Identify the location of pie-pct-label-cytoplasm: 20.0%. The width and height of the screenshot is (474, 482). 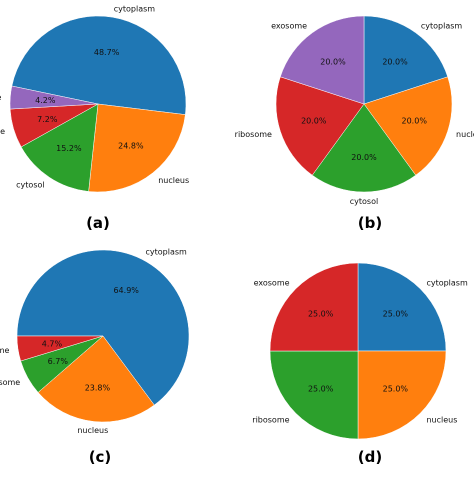
(395, 61).